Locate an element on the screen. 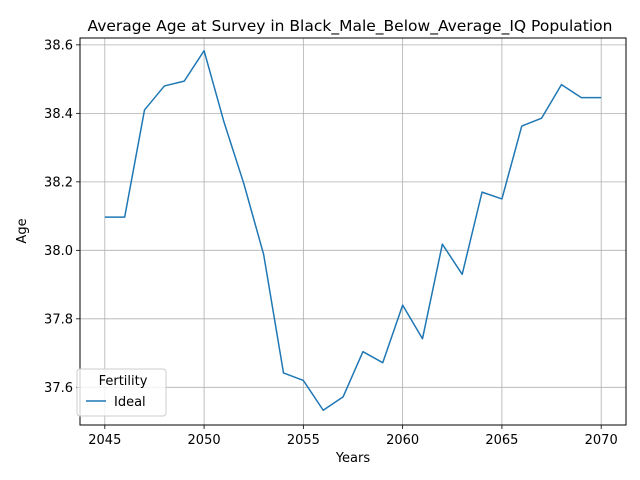 The image size is (640, 480). legend: Fertility Ideal is located at coordinates (121, 392).